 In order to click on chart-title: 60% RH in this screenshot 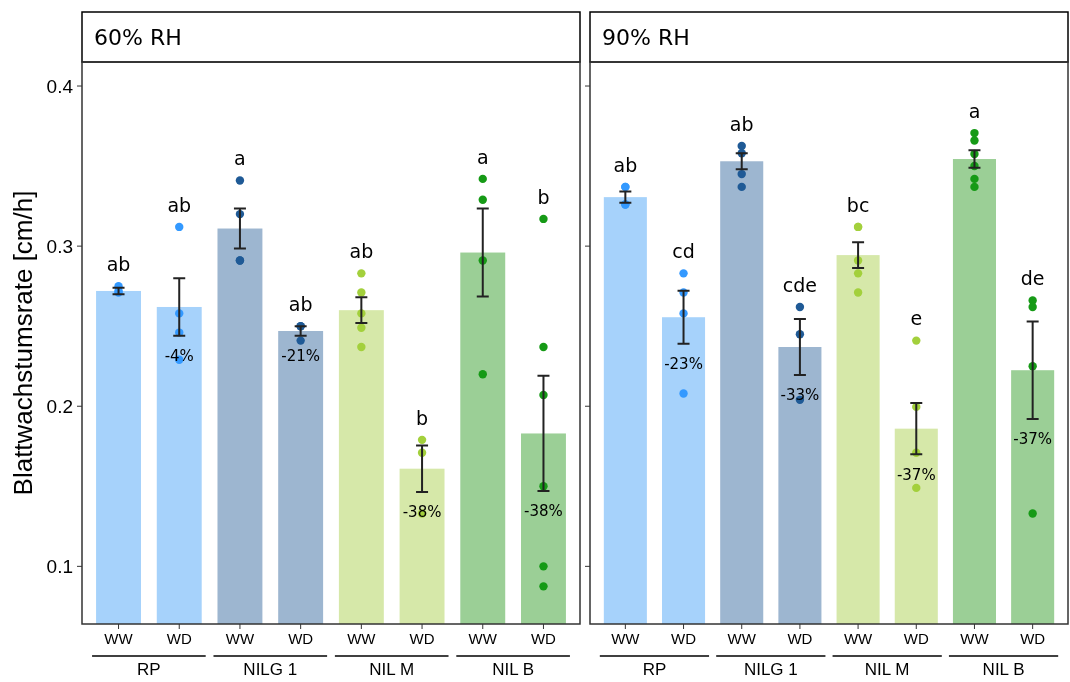, I will do `click(138, 37)`.